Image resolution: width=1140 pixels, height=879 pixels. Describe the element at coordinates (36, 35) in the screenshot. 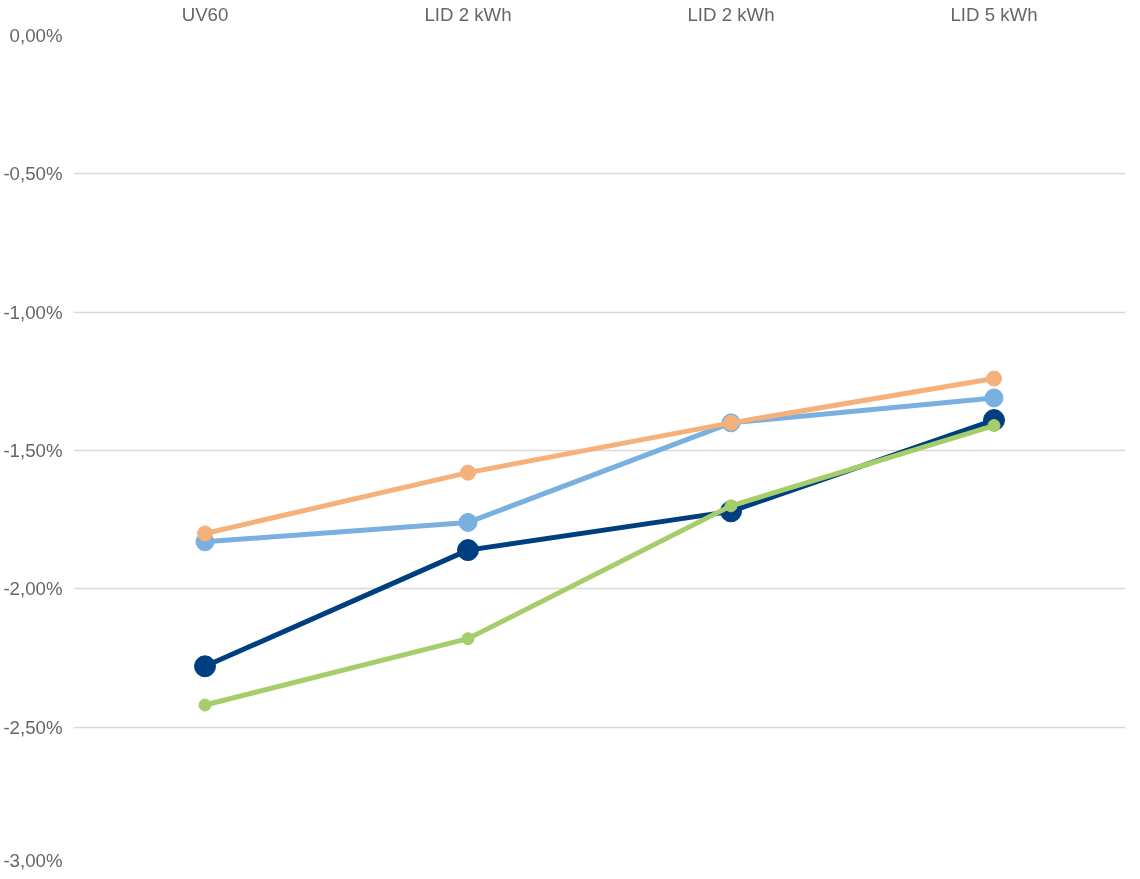

I see `y-tick-label: 0,00%` at that location.